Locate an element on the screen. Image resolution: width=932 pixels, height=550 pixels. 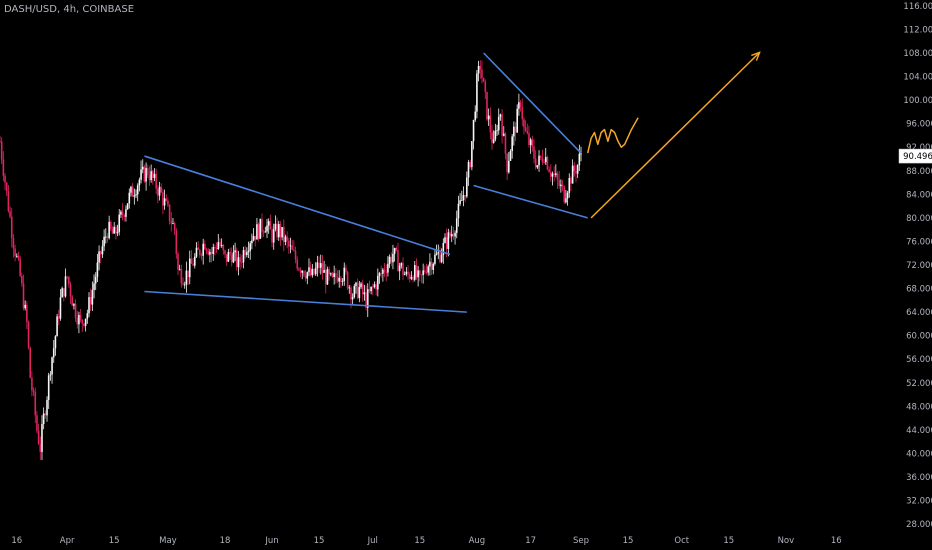
y-tick-label: 108.000 is located at coordinates (917, 54).